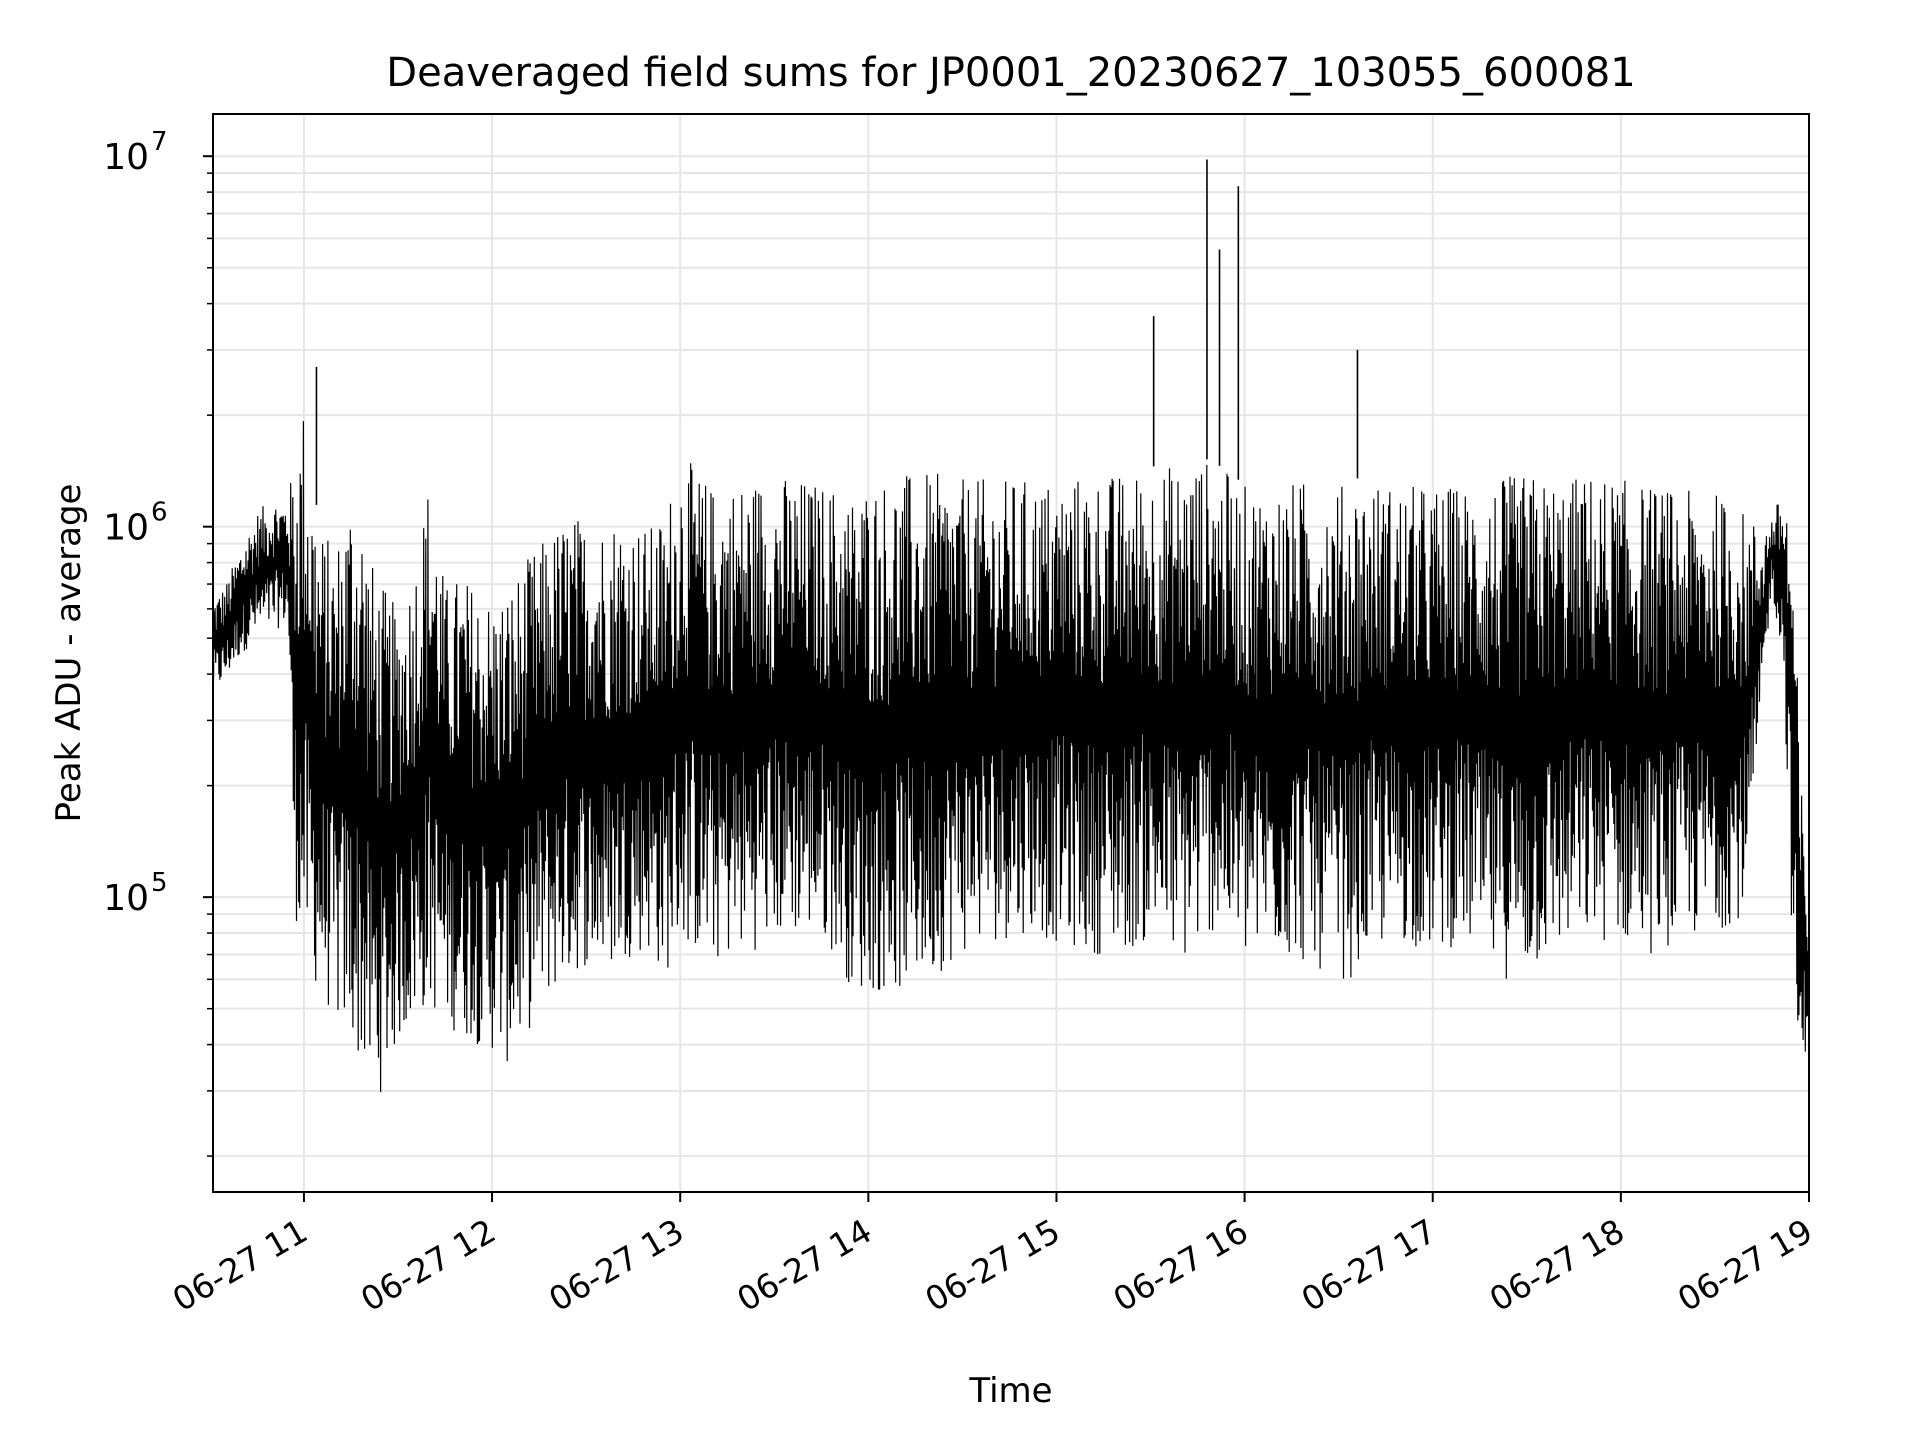 The image size is (1920, 1440). Describe the element at coordinates (1010, 1391) in the screenshot. I see `x-axis-label: Time` at that location.